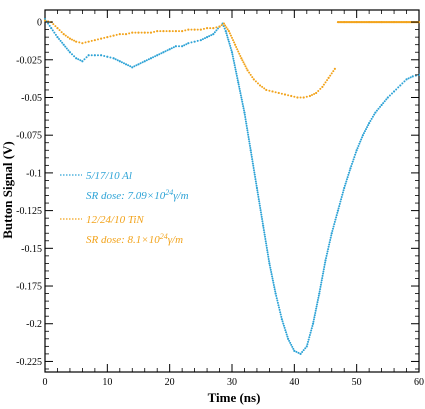  What do you see at coordinates (169, 192) in the screenshot?
I see `legend-dose-al-exp: 24` at bounding box center [169, 192].